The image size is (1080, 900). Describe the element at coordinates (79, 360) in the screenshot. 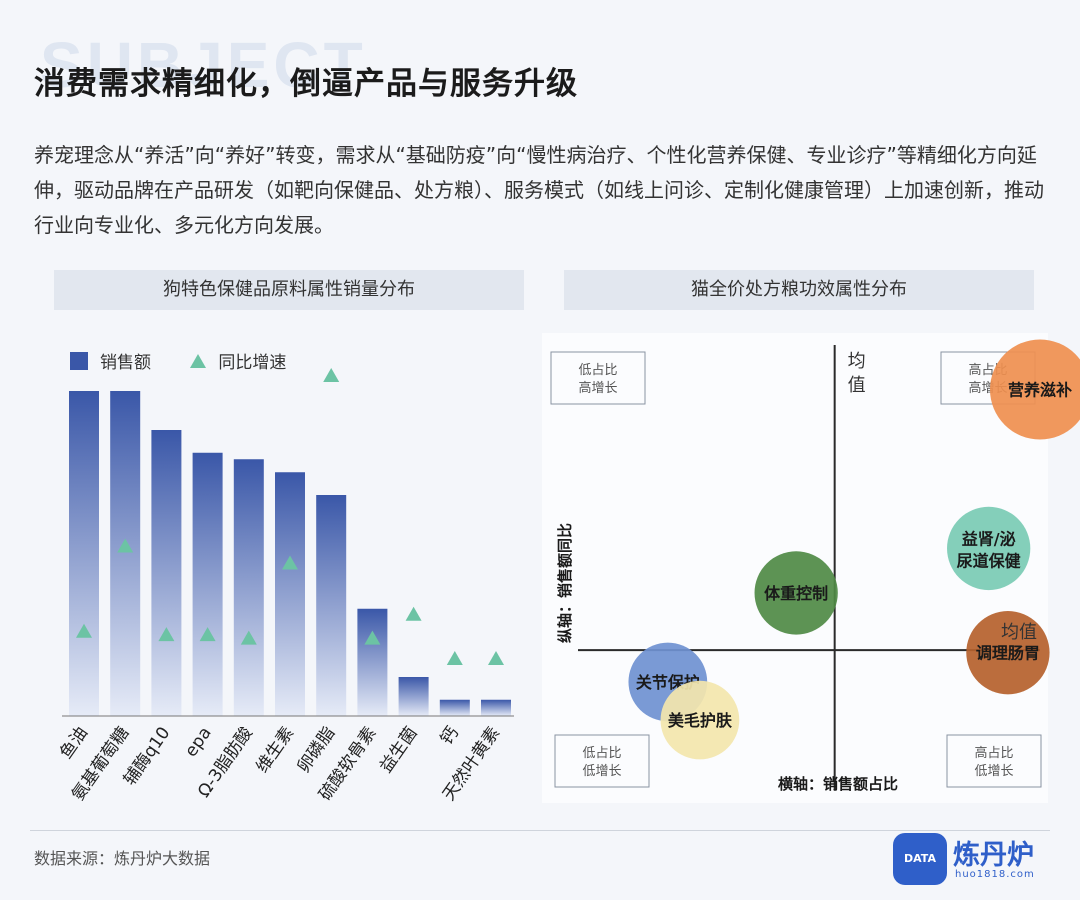

I see `legend-swatch-sales` at that location.